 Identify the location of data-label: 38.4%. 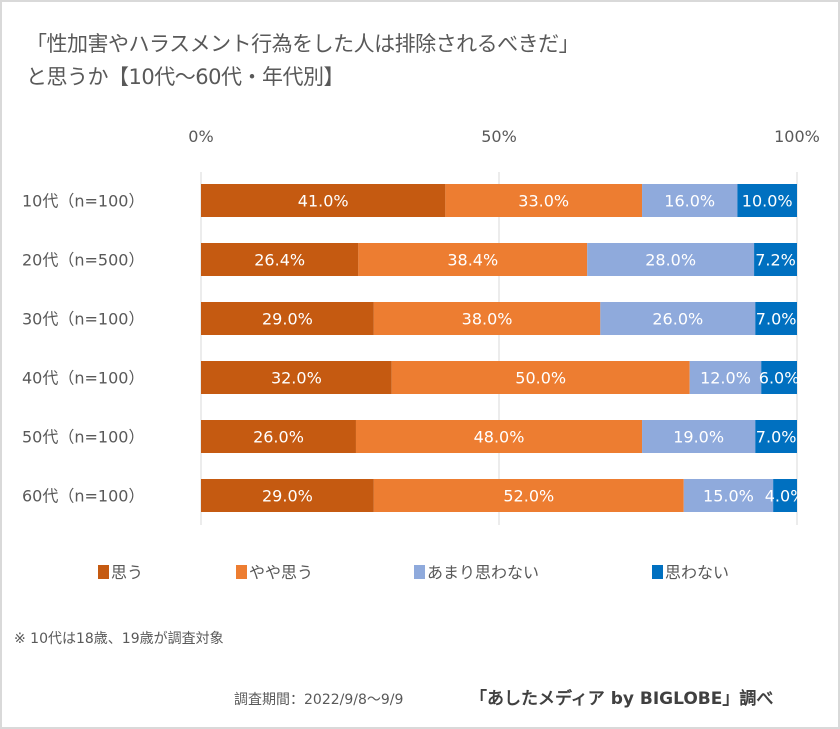
(472, 260).